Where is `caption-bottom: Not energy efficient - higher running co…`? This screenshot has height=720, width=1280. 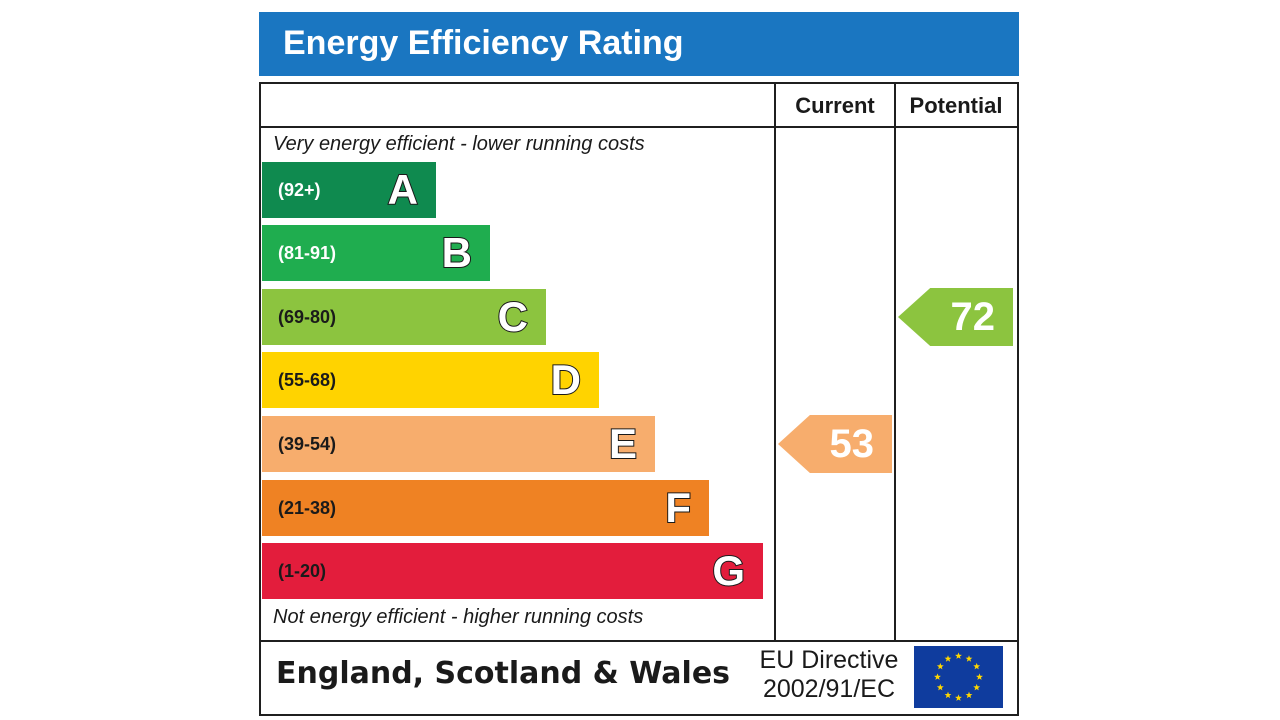
caption-bottom: Not energy efficient - higher running co… is located at coordinates (458, 617).